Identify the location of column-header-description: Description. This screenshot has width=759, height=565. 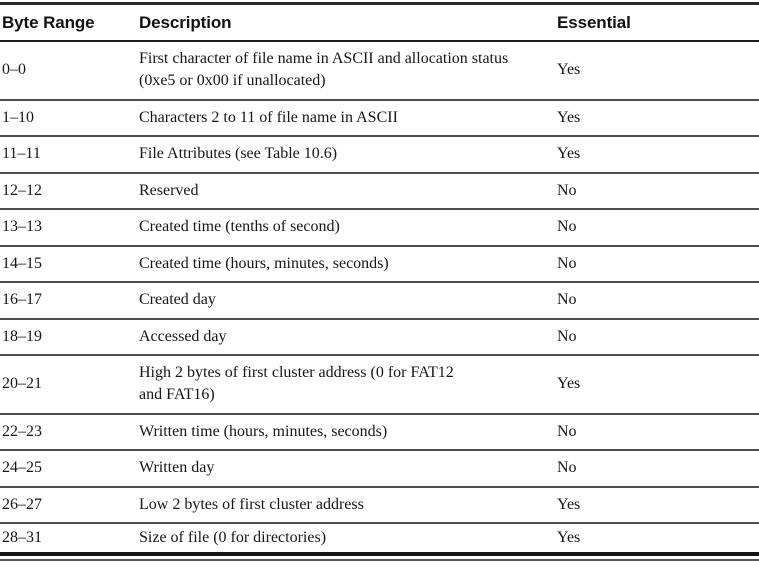
(185, 22).